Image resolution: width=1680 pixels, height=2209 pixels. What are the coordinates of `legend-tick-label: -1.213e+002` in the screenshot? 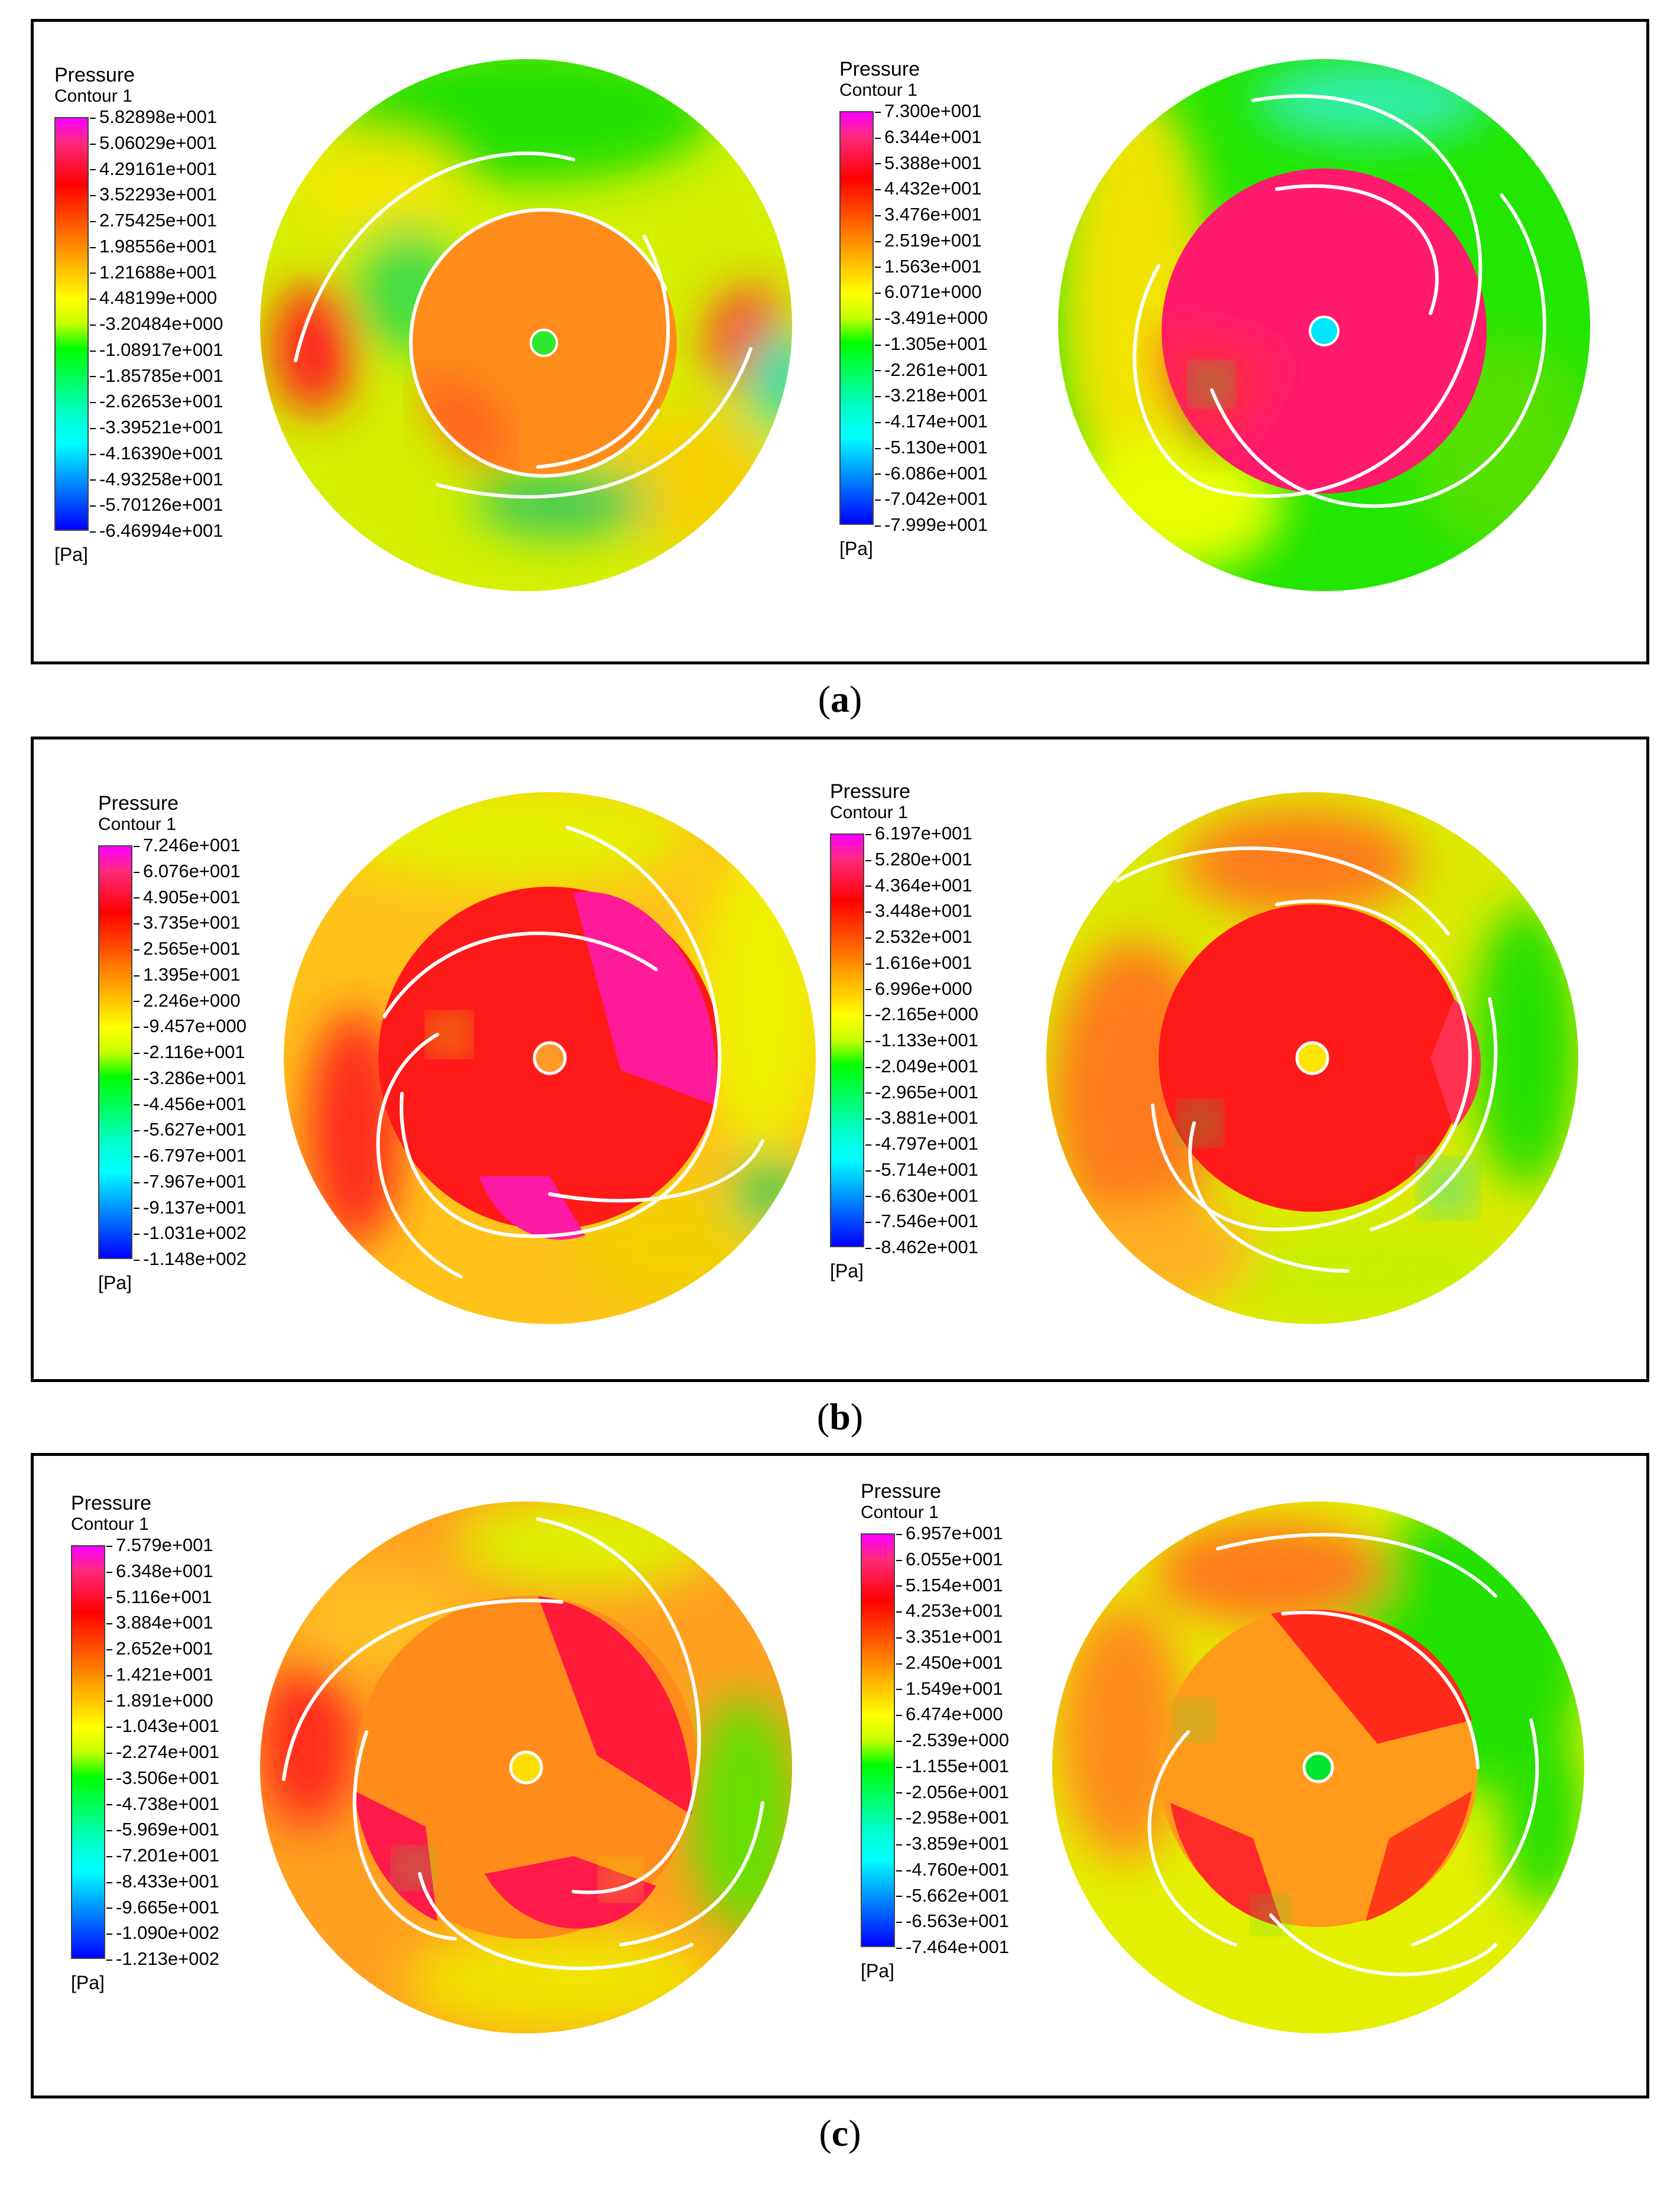 It's located at (162, 1959).